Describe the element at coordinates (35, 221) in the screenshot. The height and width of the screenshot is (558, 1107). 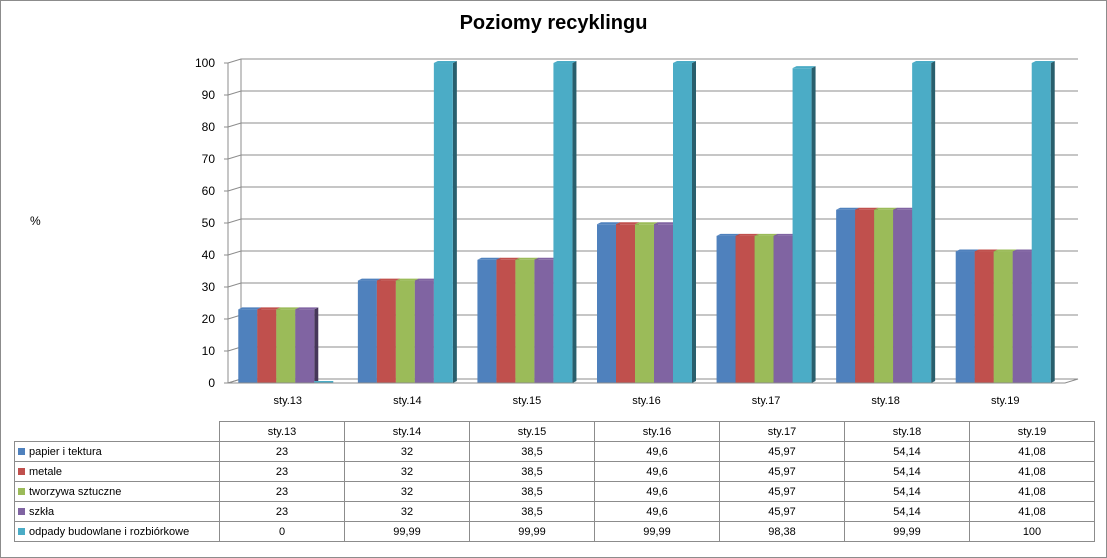
I see `y-axis-label: %` at that location.